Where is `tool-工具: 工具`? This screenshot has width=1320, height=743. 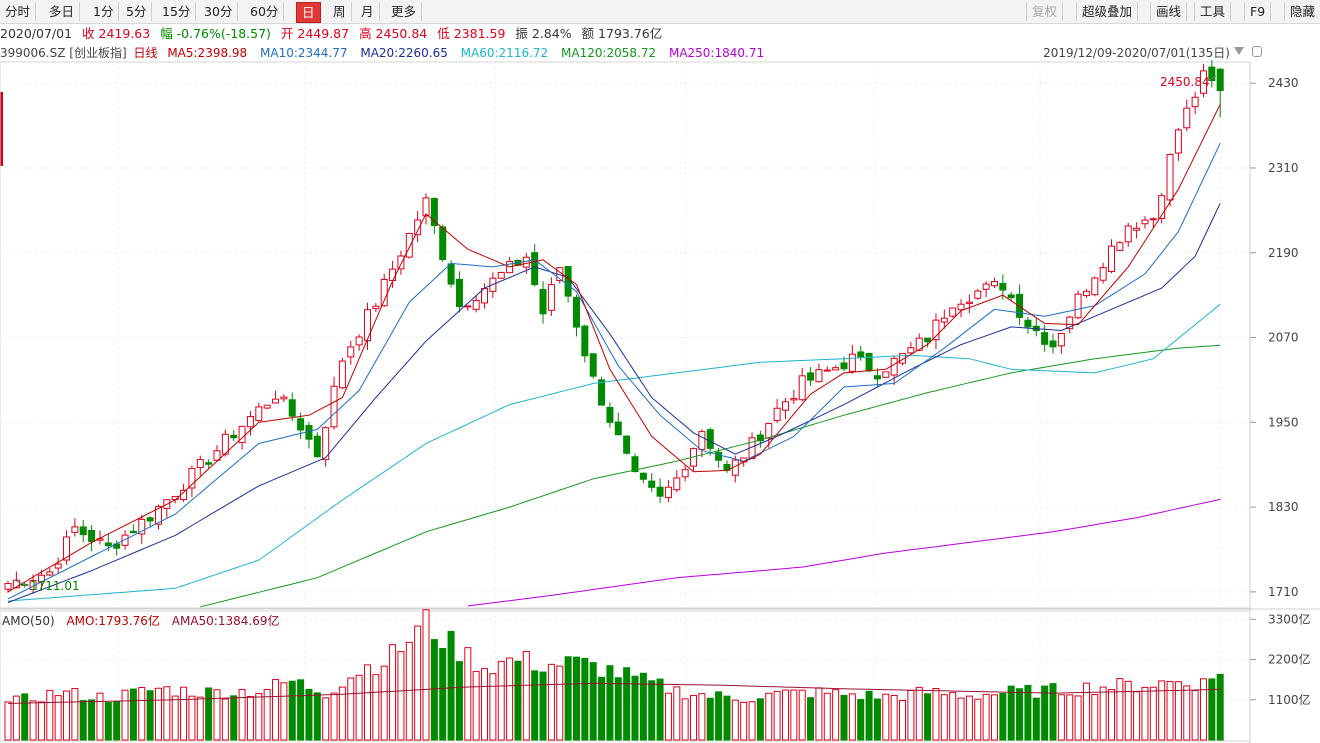 tool-工具: 工具 is located at coordinates (1213, 11).